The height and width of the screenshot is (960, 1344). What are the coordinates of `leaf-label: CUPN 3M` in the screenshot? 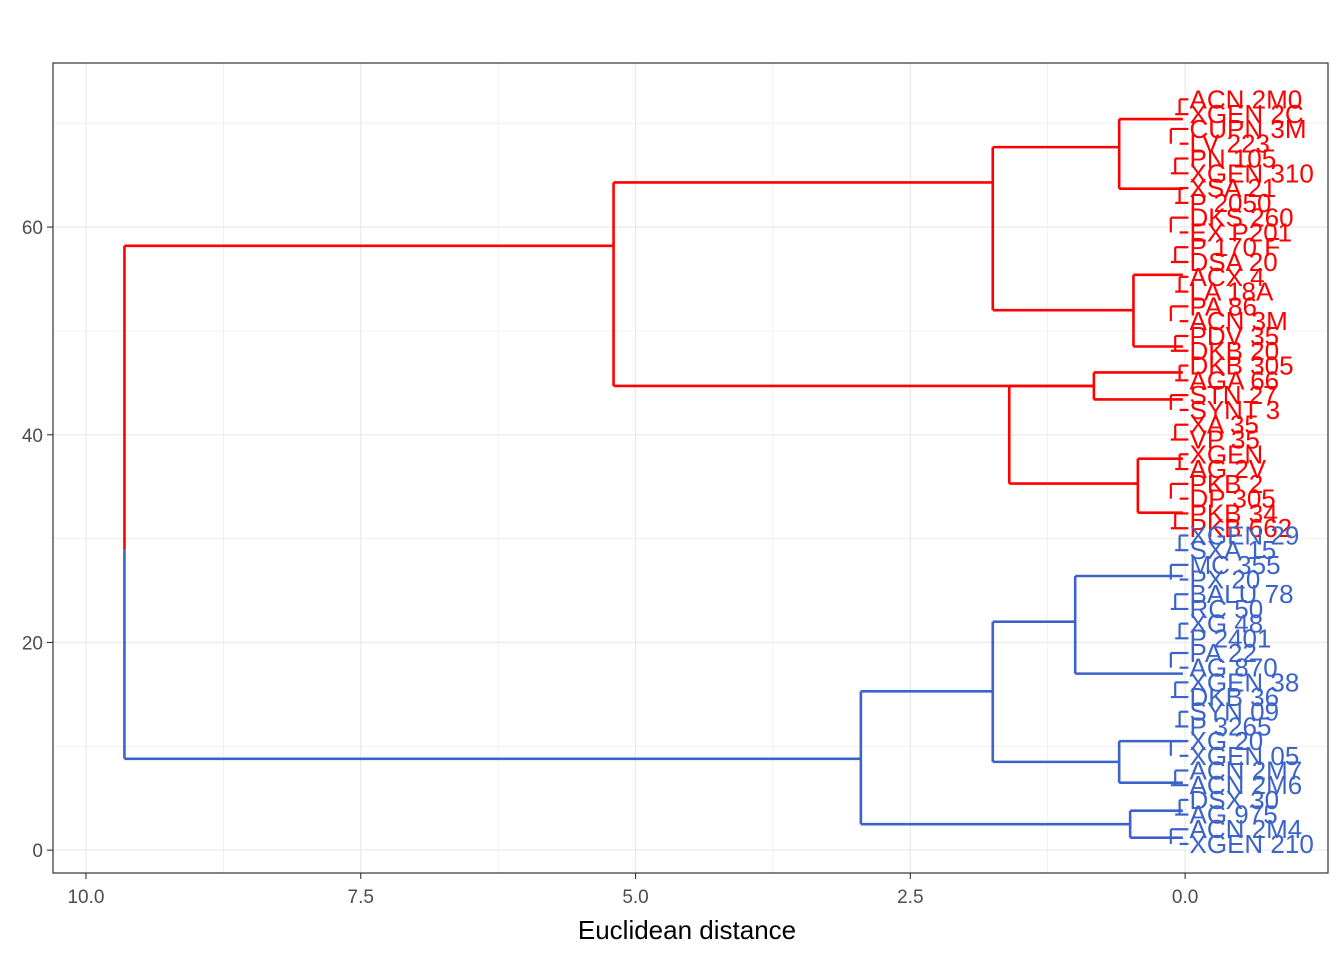 It's located at (1248, 129).